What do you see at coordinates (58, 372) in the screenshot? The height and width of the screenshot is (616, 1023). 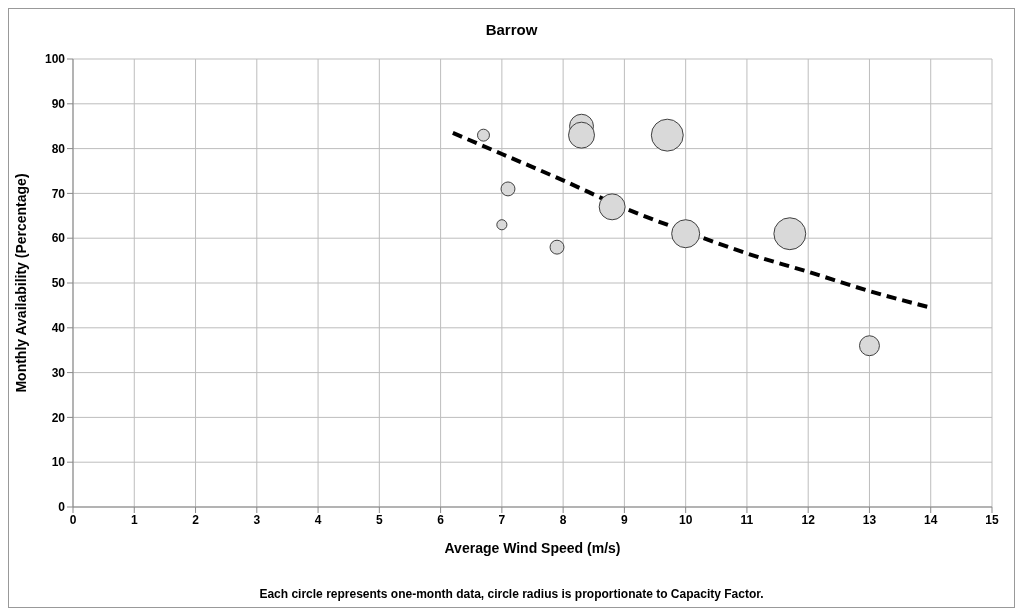 I see `y-tick-label: 30` at bounding box center [58, 372].